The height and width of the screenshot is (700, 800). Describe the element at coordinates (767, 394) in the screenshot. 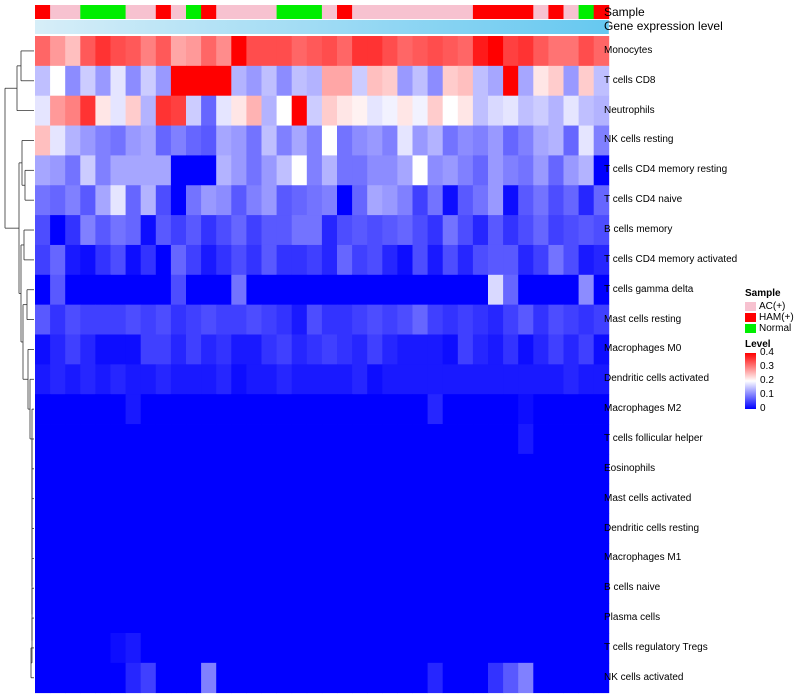

I see `level-tick-label: 0.1` at that location.